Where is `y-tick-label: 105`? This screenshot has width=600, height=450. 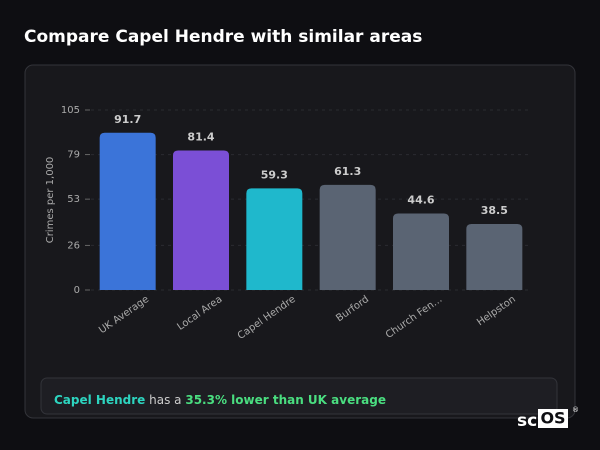
y-tick-label: 105 is located at coordinates (70, 110).